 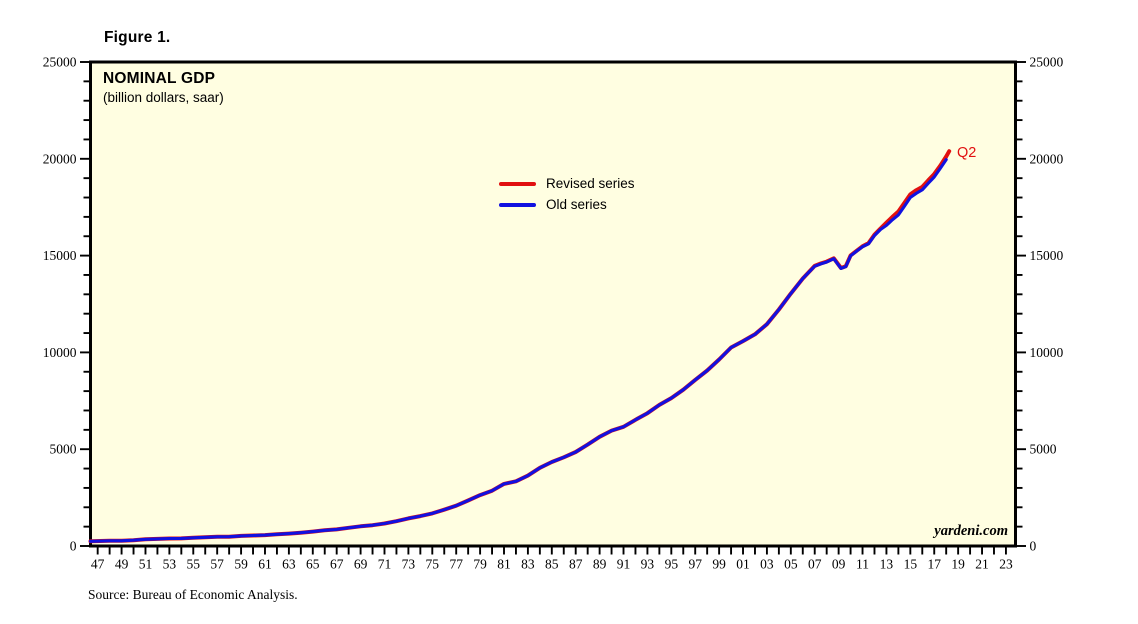 What do you see at coordinates (60, 62) in the screenshot?
I see `y-tick-label-left: 25000` at bounding box center [60, 62].